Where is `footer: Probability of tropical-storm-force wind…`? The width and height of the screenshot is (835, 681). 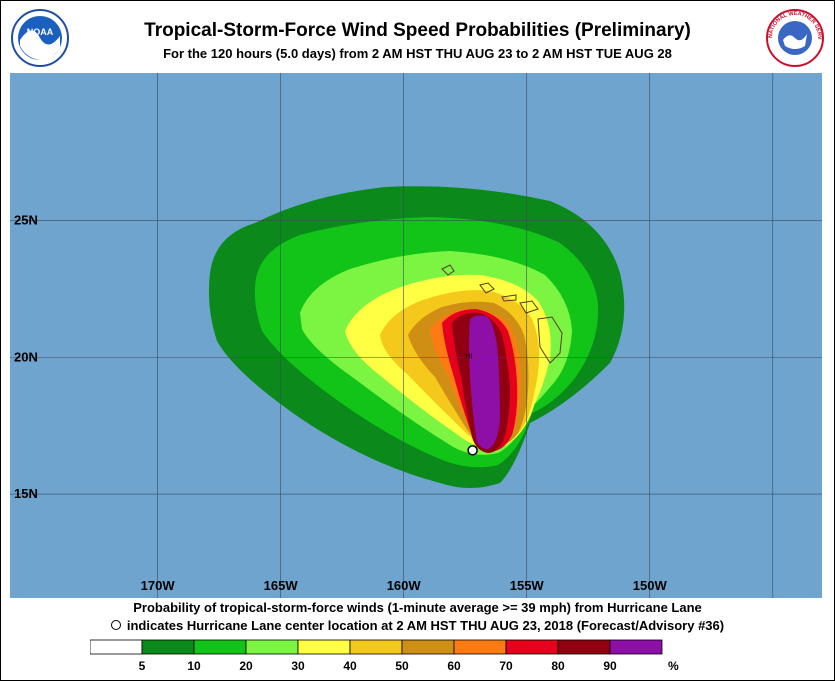
footer: Probability of tropical-storm-force wind… is located at coordinates (417, 640).